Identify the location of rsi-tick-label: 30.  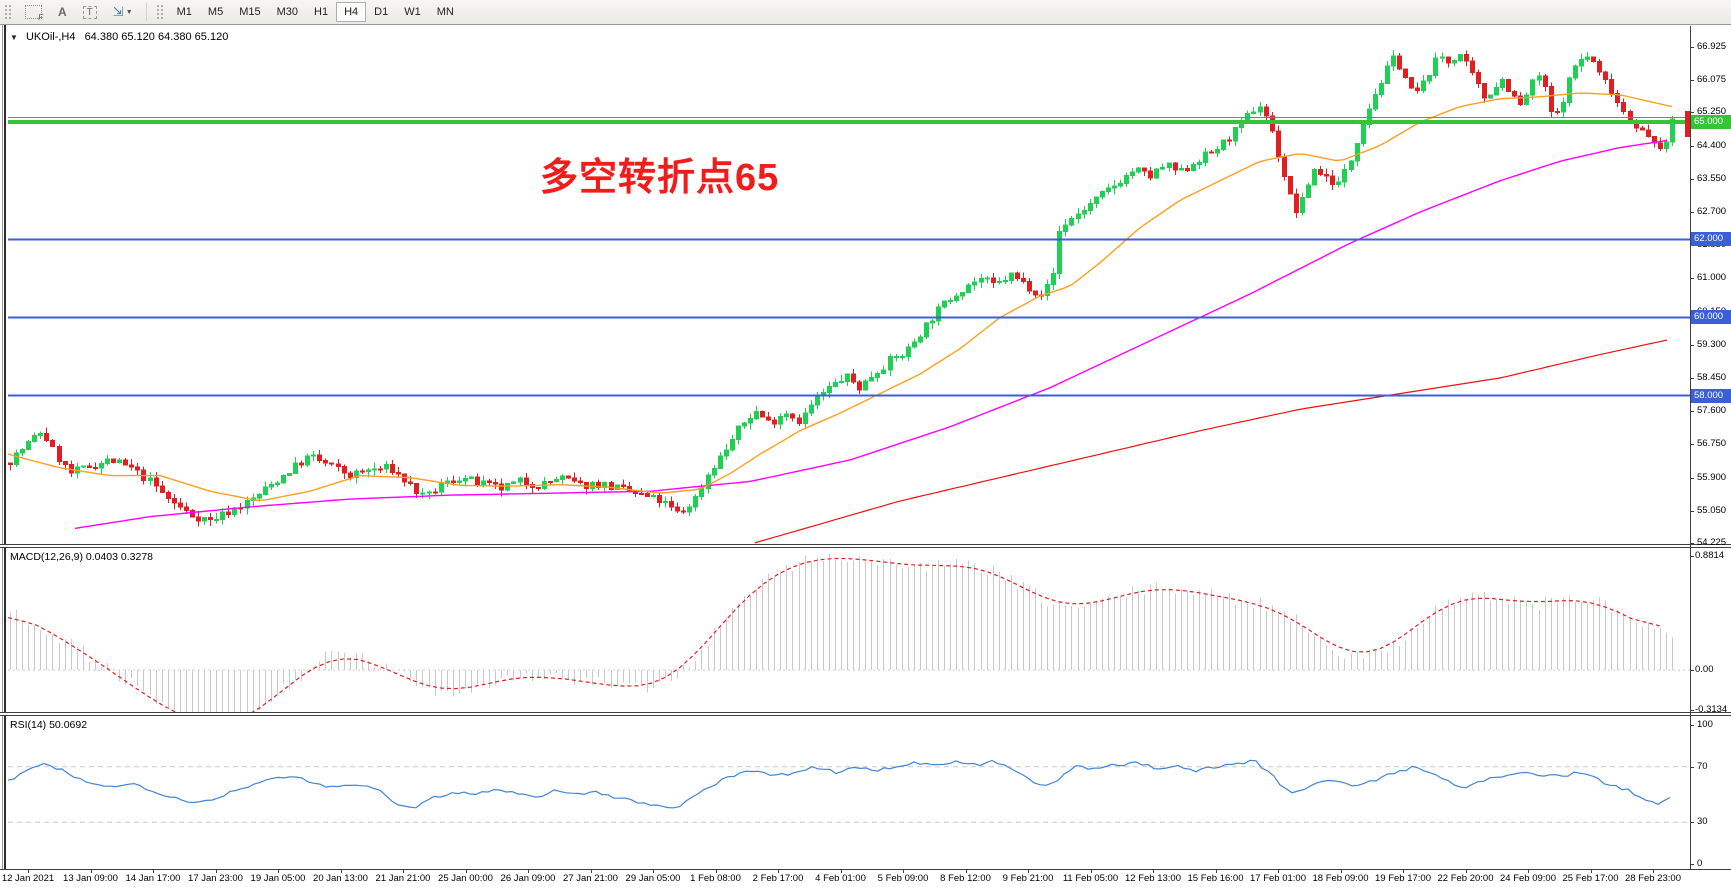
(1702, 822).